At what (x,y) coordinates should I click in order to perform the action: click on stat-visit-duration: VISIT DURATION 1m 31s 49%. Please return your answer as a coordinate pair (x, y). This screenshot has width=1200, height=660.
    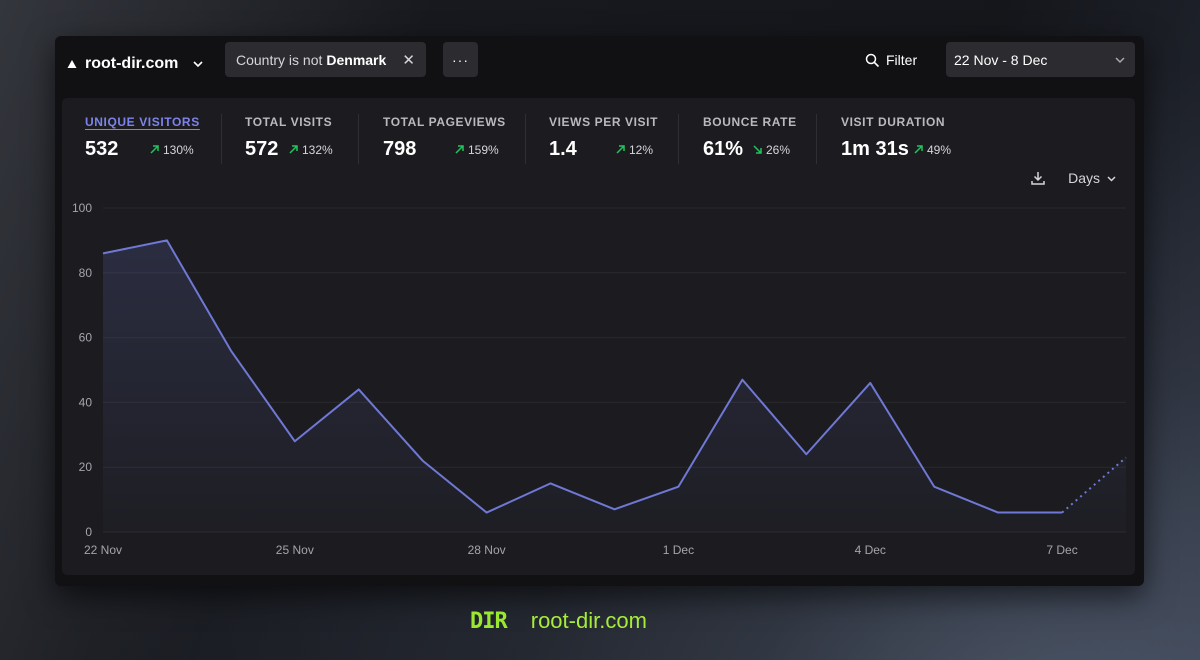
    Looking at the image, I should click on (896, 138).